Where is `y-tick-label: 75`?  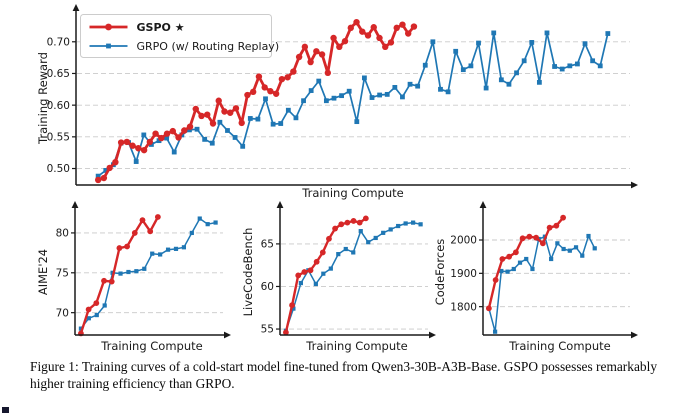
y-tick-label: 75 is located at coordinates (62, 273).